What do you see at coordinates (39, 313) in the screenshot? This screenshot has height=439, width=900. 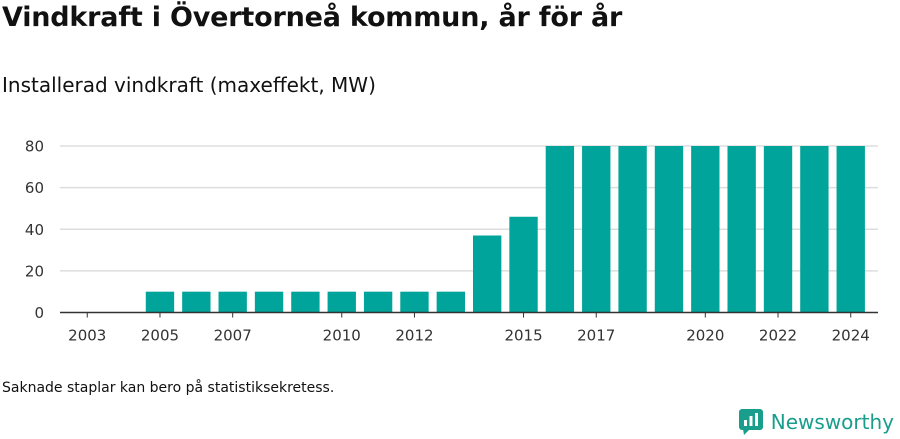 I see `y-tick-label: 0` at bounding box center [39, 313].